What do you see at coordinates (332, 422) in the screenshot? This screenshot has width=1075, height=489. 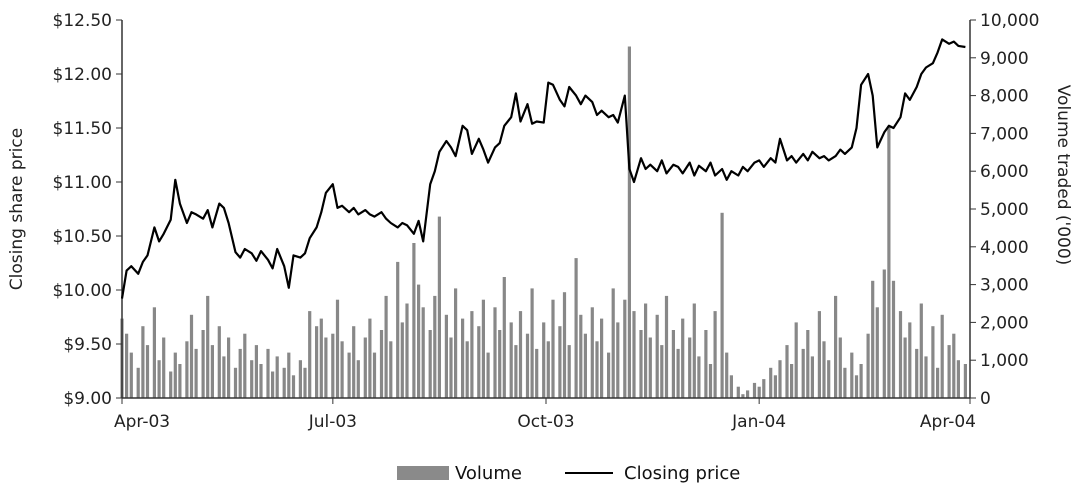 I see `x-tick-label: Jul-03` at bounding box center [332, 422].